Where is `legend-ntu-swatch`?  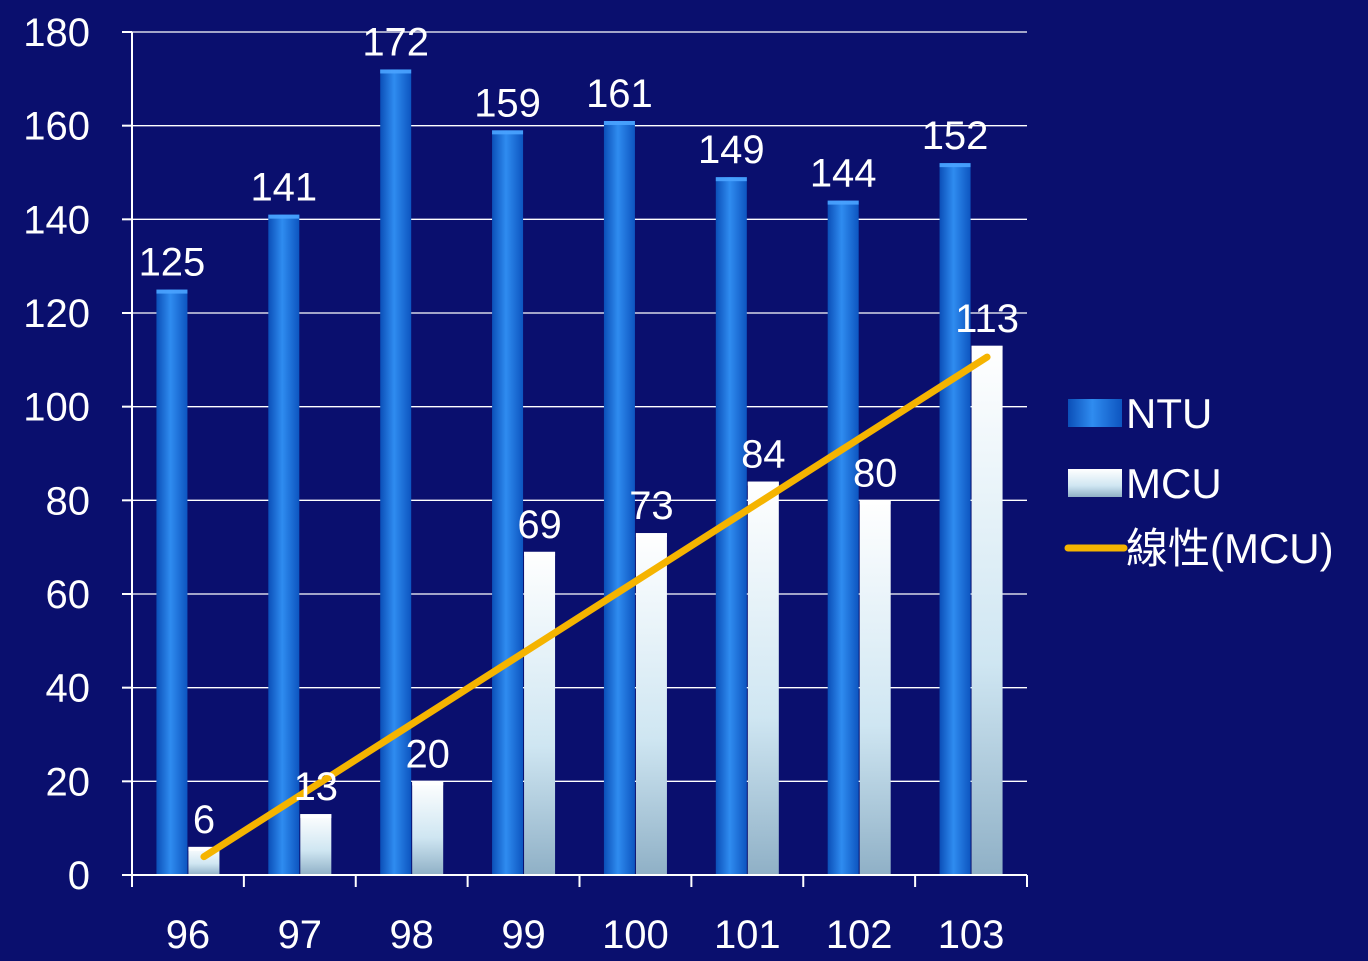
legend-ntu-swatch is located at coordinates (1095, 413).